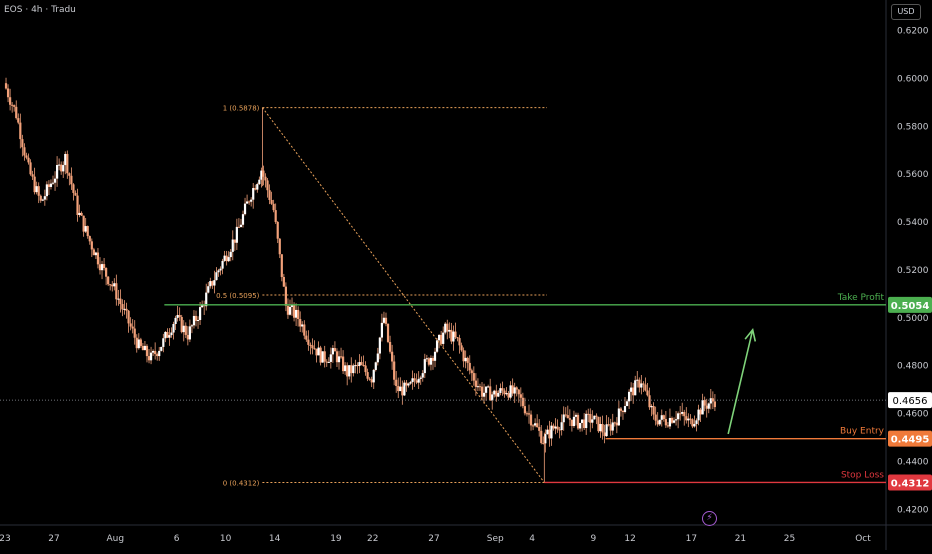 The image size is (932, 554). I want to click on currency-button: USD, so click(906, 12).